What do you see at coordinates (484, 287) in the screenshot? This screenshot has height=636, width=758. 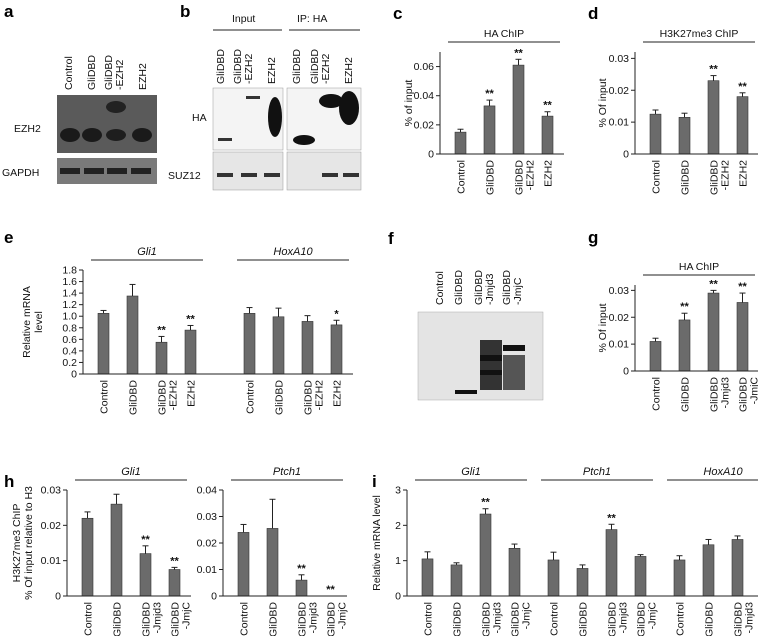 I see `lane-label: GliDBD-Jmjd3` at bounding box center [484, 287].